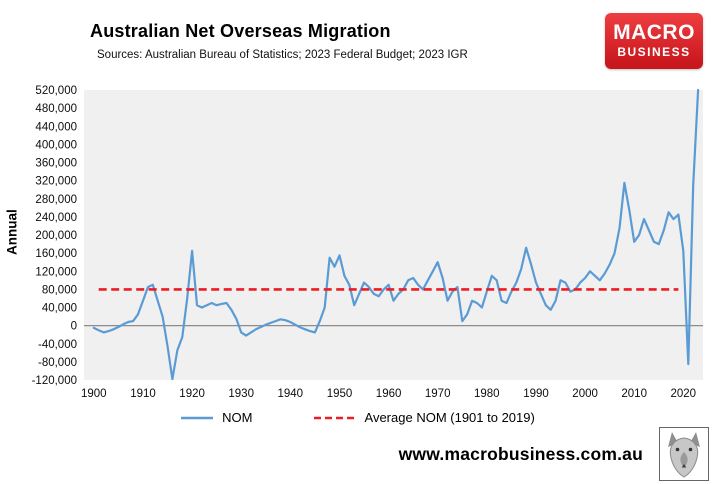 This screenshot has width=715, height=484. I want to click on svg-text: 1940, so click(291, 394).